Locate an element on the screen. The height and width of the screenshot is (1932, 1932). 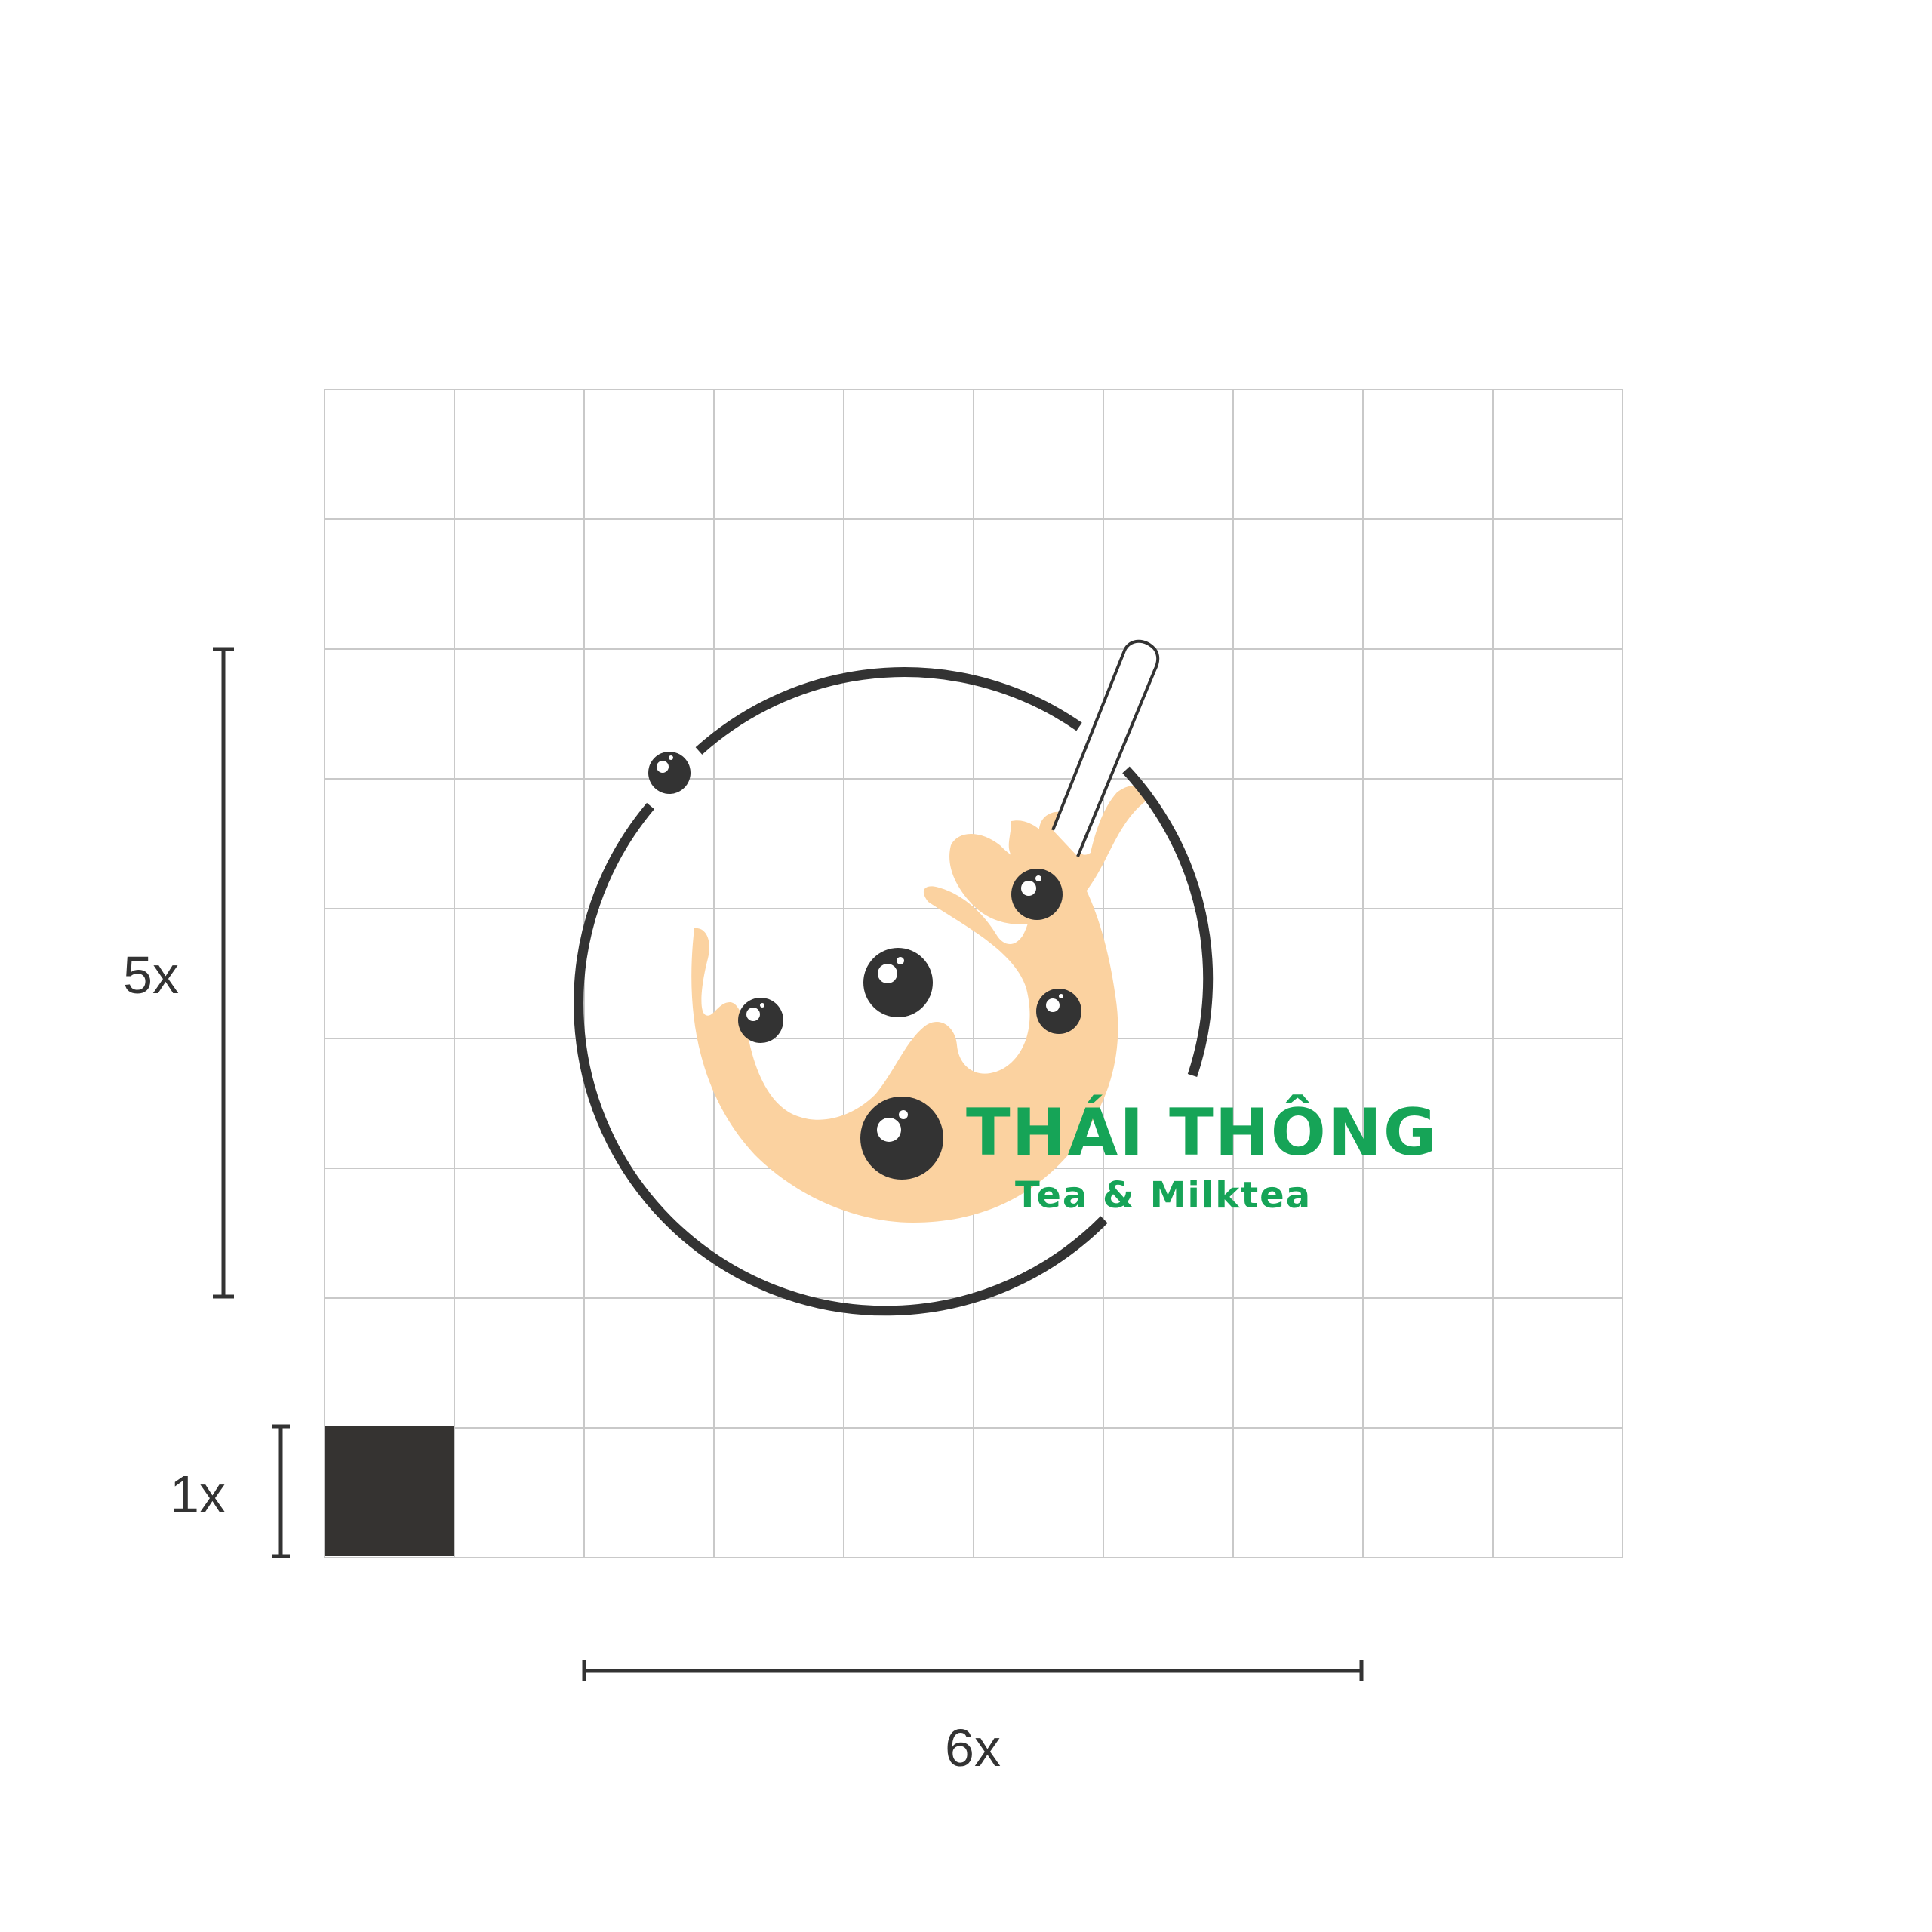
tapioca-pearls is located at coordinates (864, 966).